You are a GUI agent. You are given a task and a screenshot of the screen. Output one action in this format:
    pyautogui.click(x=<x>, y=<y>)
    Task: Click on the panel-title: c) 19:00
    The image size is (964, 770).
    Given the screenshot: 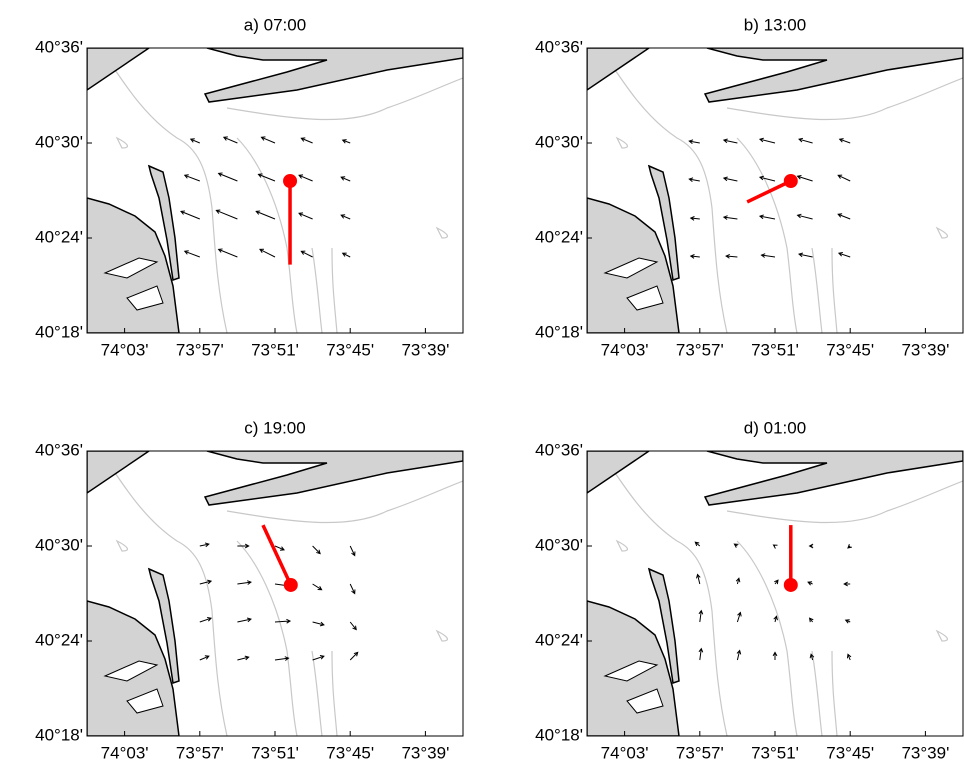 What is the action you would take?
    pyautogui.click(x=274, y=427)
    